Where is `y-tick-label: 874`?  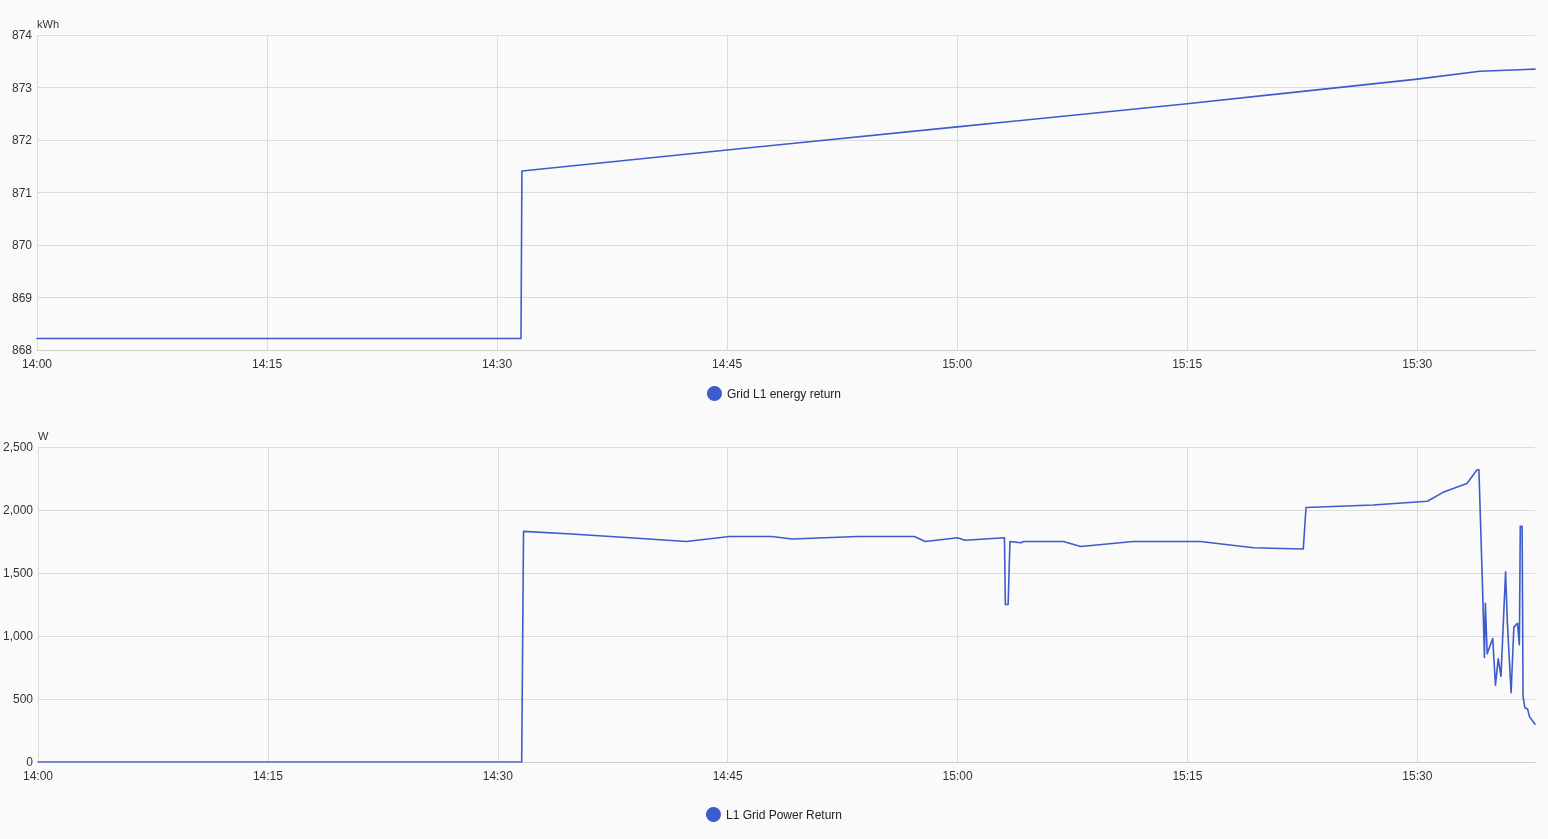 y-tick-label: 874 is located at coordinates (22, 35).